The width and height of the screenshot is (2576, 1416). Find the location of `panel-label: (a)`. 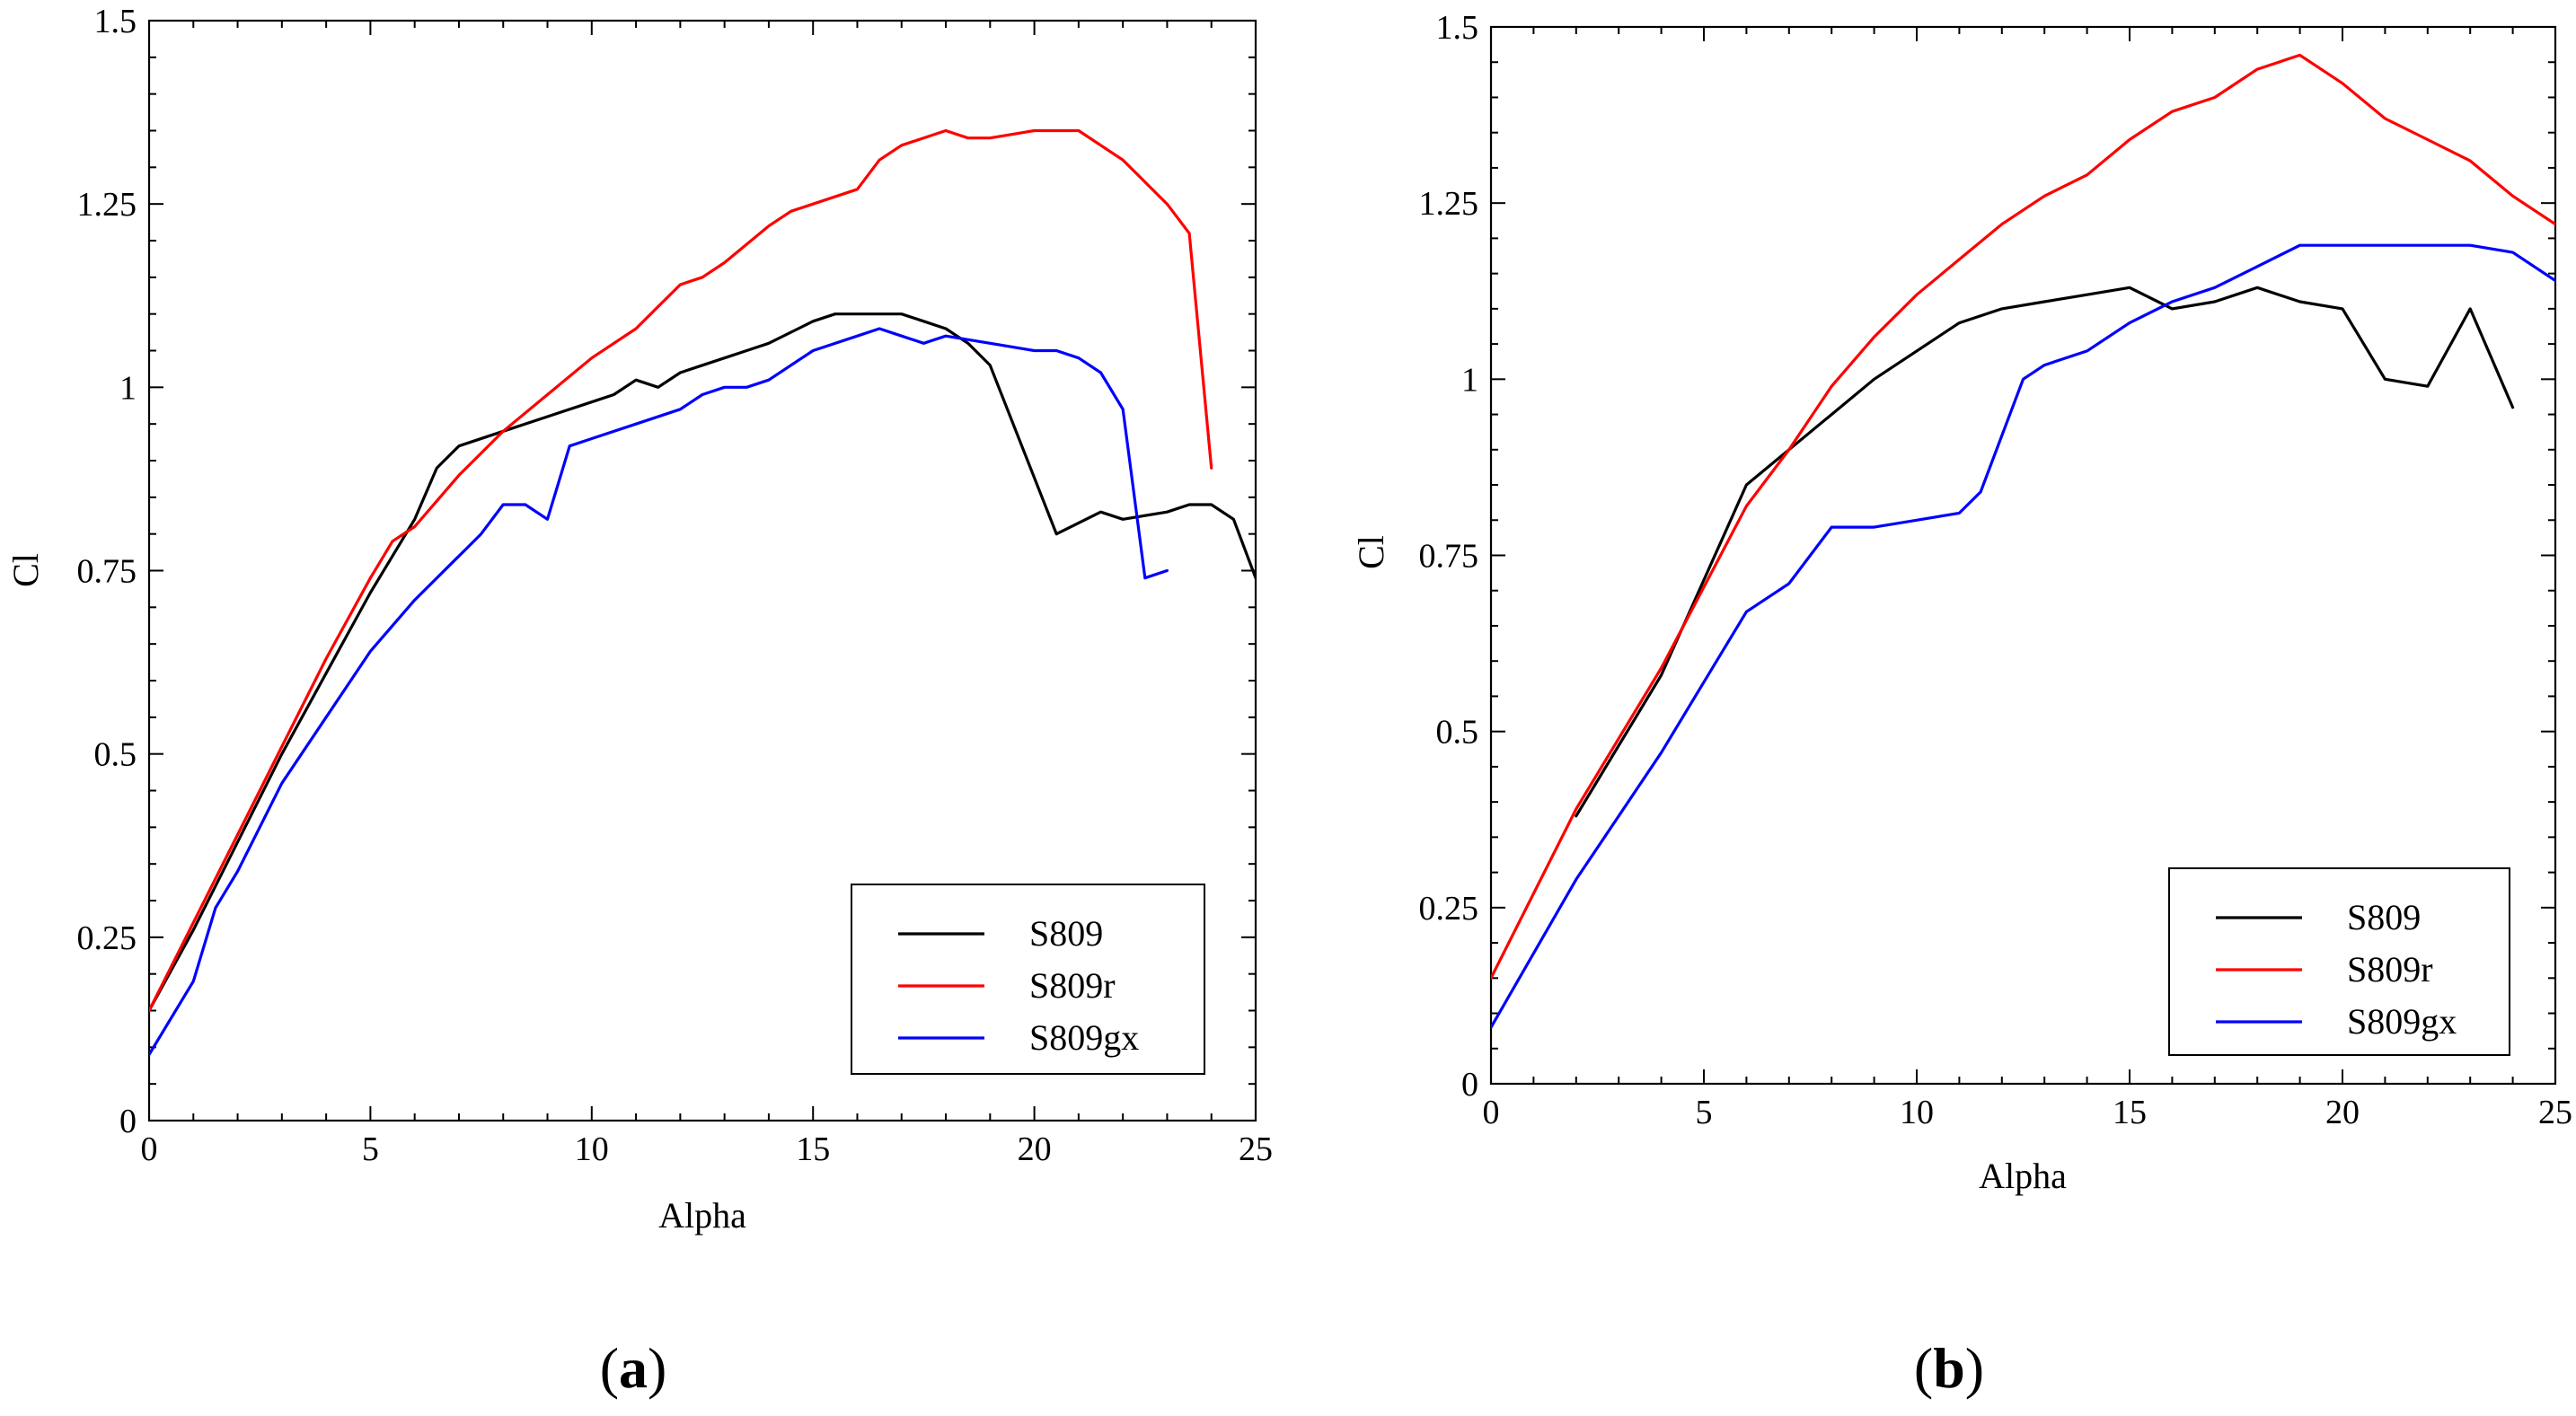

panel-label: (a) is located at coordinates (633, 1368).